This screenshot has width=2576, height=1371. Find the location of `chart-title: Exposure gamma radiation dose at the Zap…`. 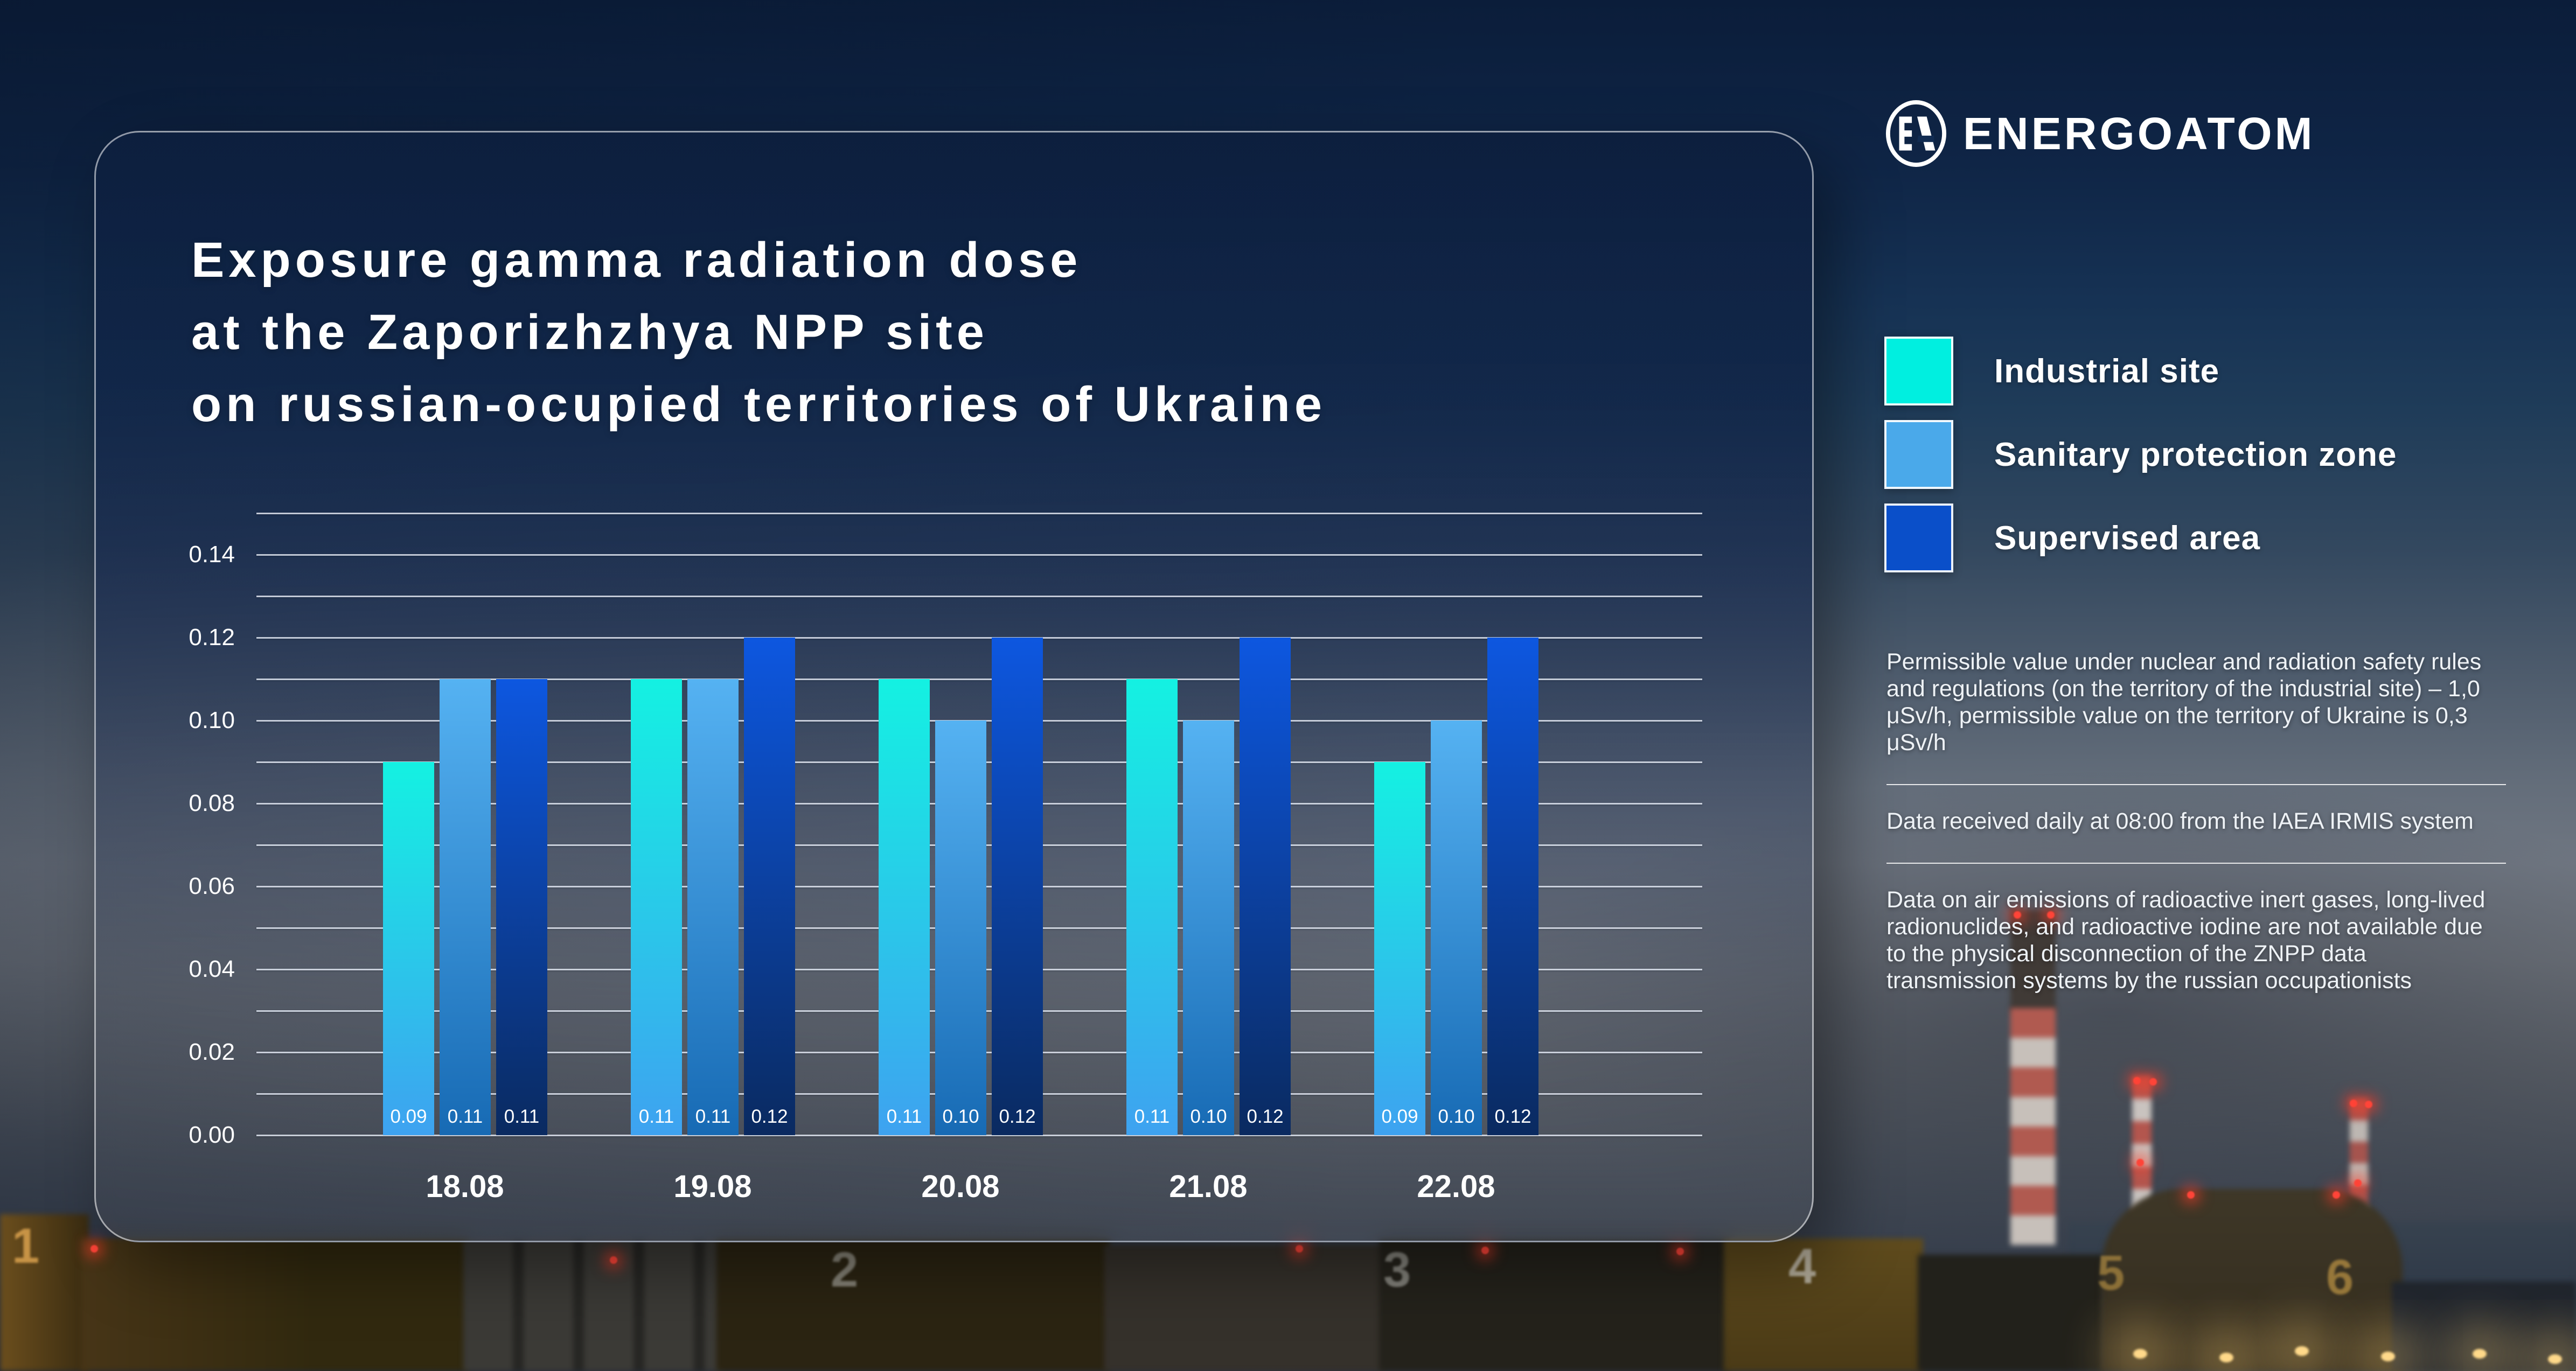

chart-title: Exposure gamma radiation dose at the Zap… is located at coordinates (759, 332).